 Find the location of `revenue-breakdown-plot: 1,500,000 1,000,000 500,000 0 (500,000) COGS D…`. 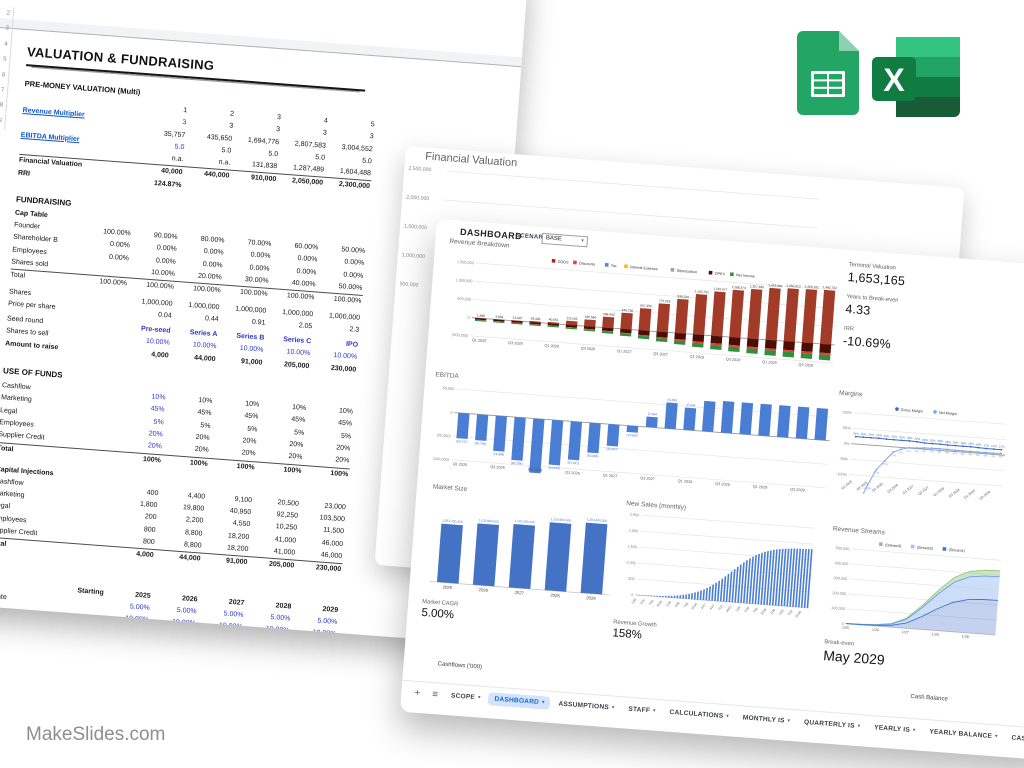

revenue-breakdown-plot: 1,500,000 1,000,000 500,000 0 (500,000) COGS D… is located at coordinates (640, 311).